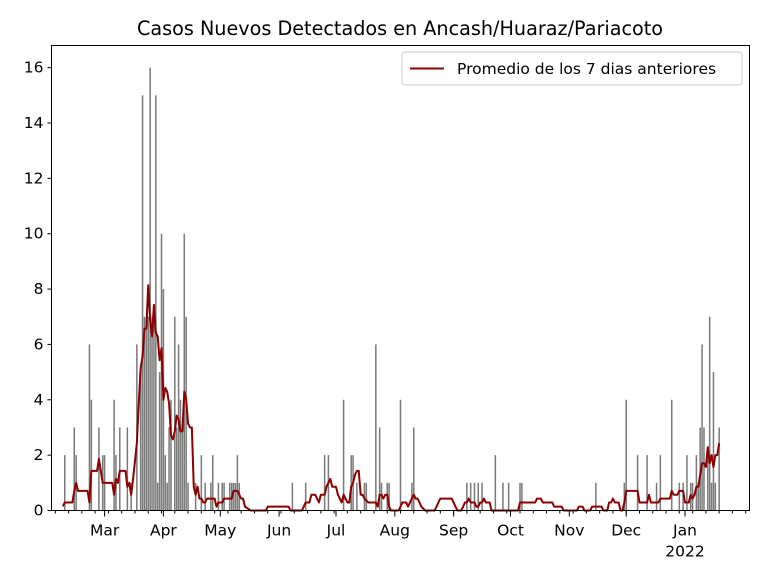  Describe the element at coordinates (453, 531) in the screenshot. I see `x-tick-label: Sep` at that location.